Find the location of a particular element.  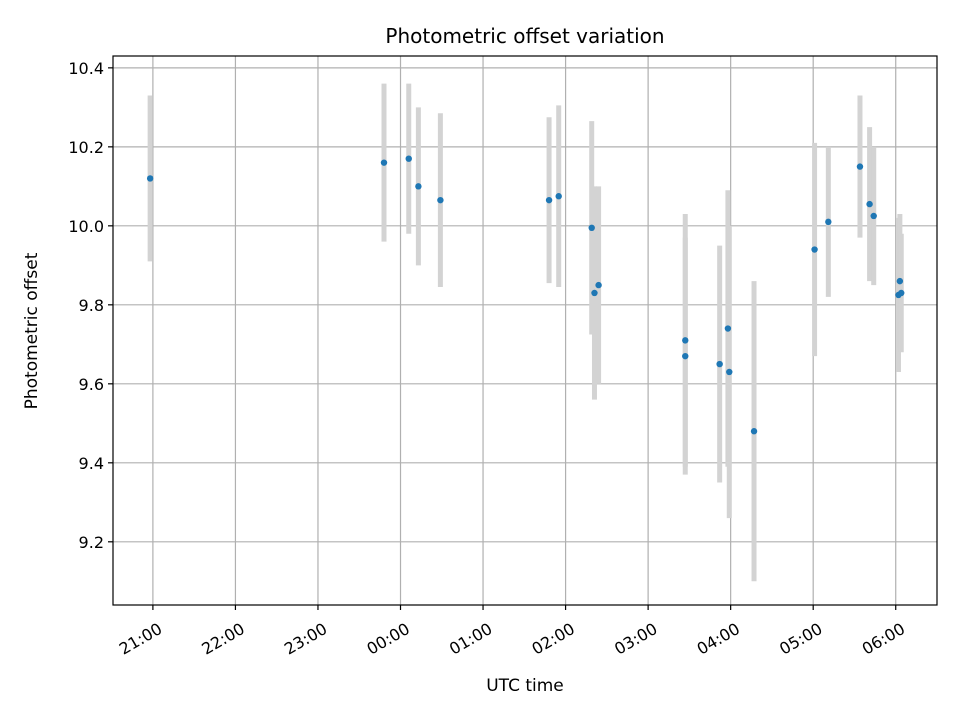

y-tick-label: 10.2 is located at coordinates (86, 147).